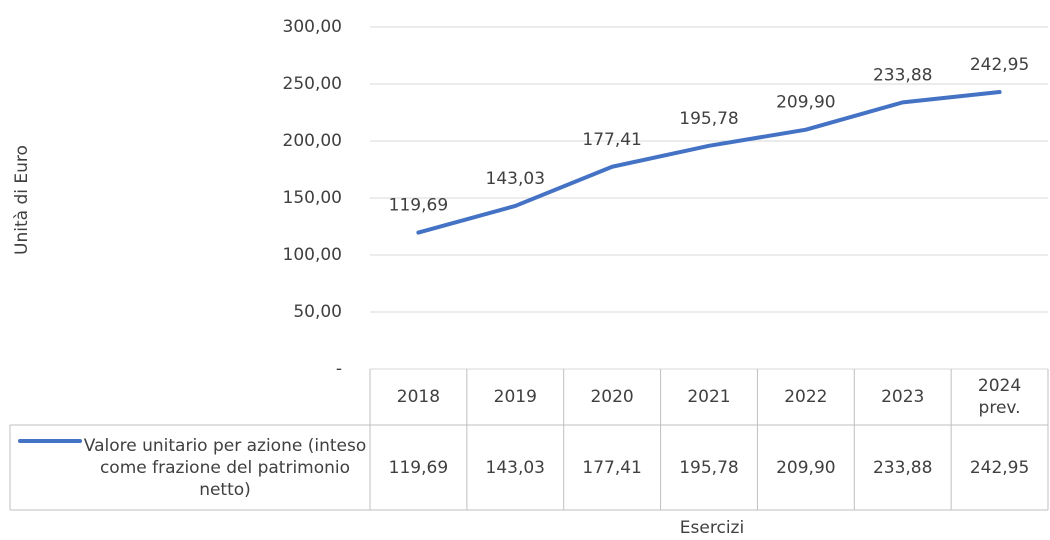 The height and width of the screenshot is (540, 1050). What do you see at coordinates (999, 467) in the screenshot?
I see `table-value: 242,95` at bounding box center [999, 467].